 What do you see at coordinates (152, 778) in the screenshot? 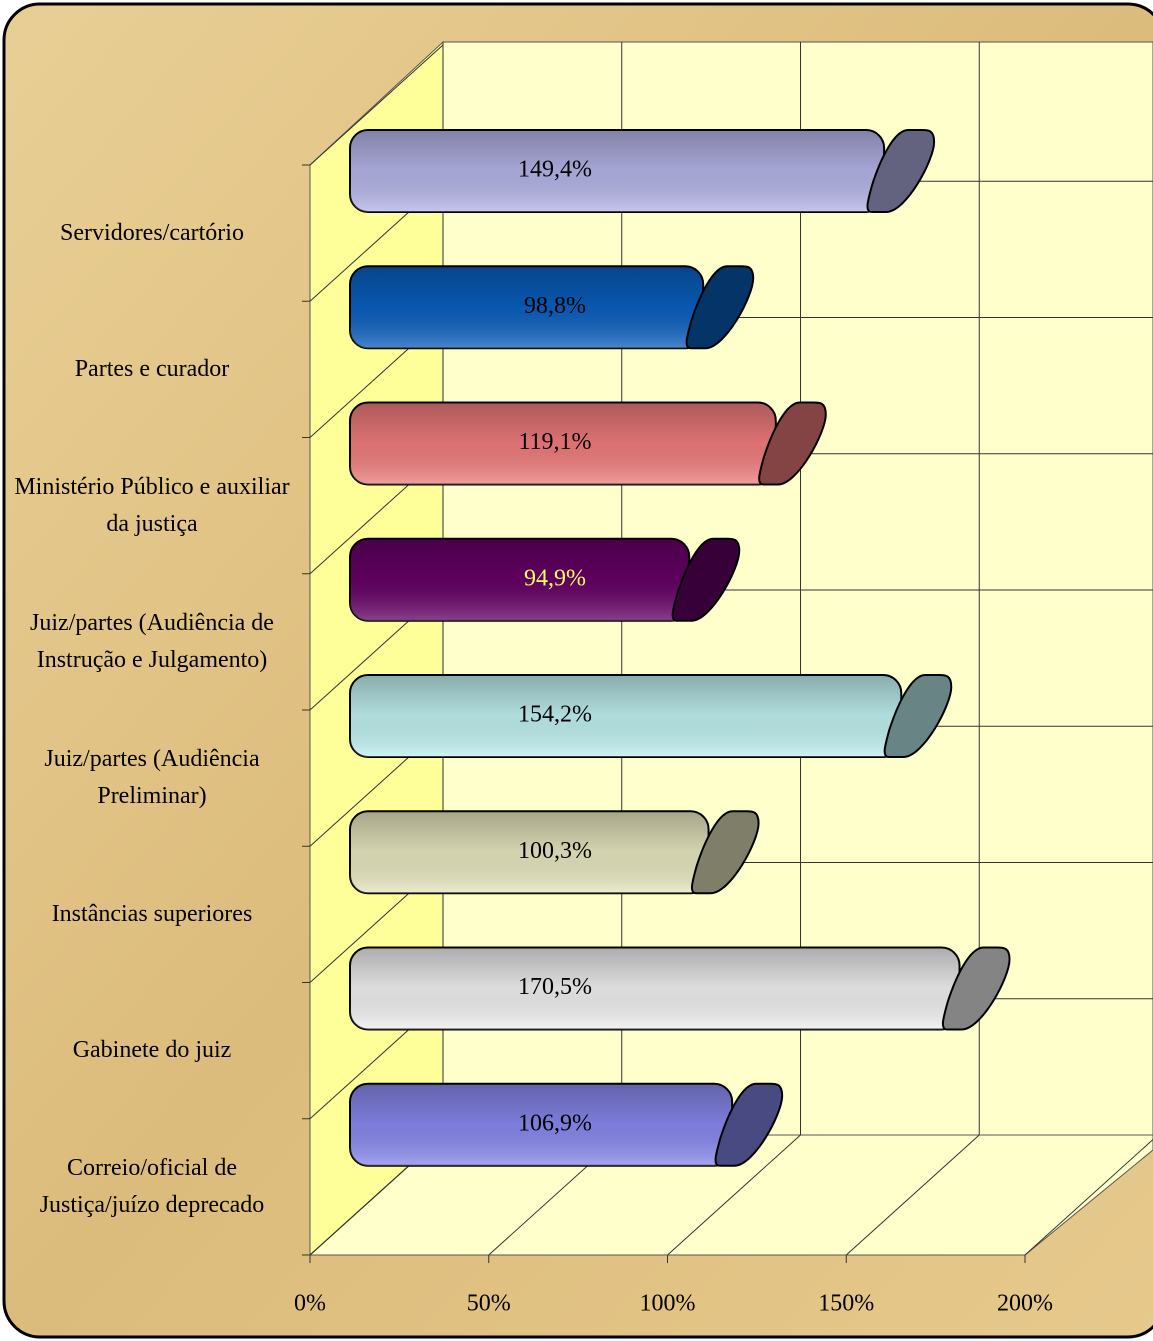
I see `category-label: Juiz/partes (Audiência Preliminar)` at bounding box center [152, 778].